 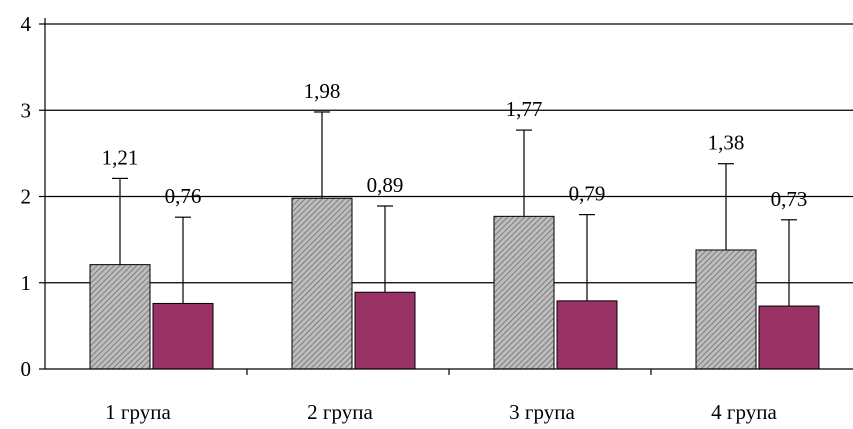 What do you see at coordinates (385, 185) in the screenshot?
I see `data-label: 0,89` at bounding box center [385, 185].